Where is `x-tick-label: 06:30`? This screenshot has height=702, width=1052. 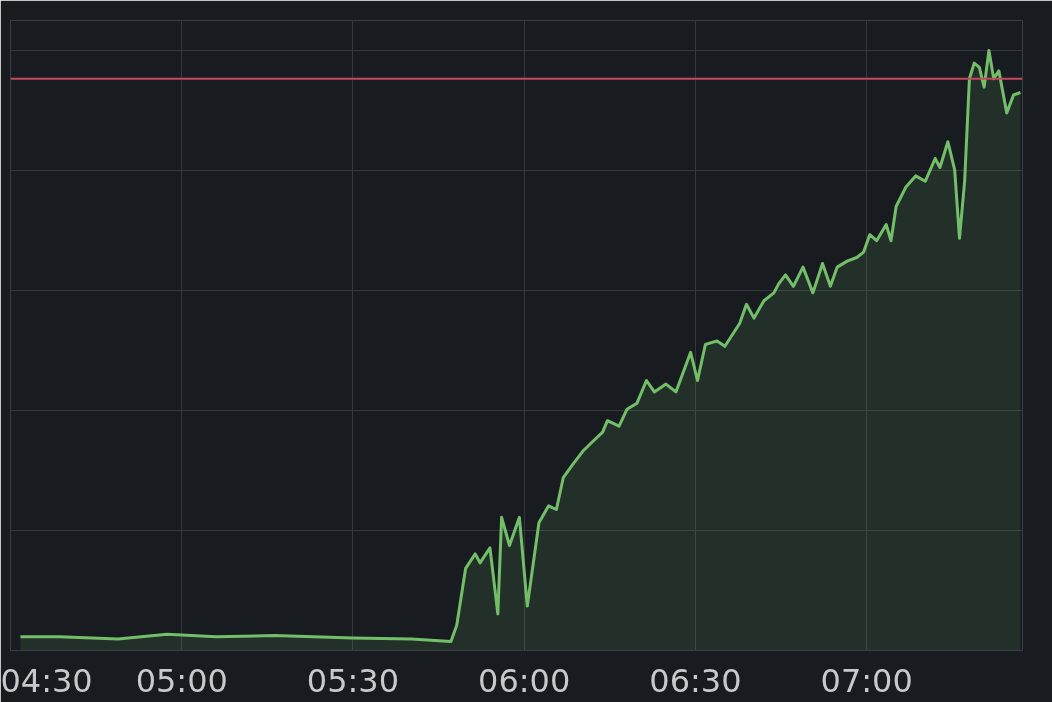
x-tick-label: 06:30 is located at coordinates (695, 680).